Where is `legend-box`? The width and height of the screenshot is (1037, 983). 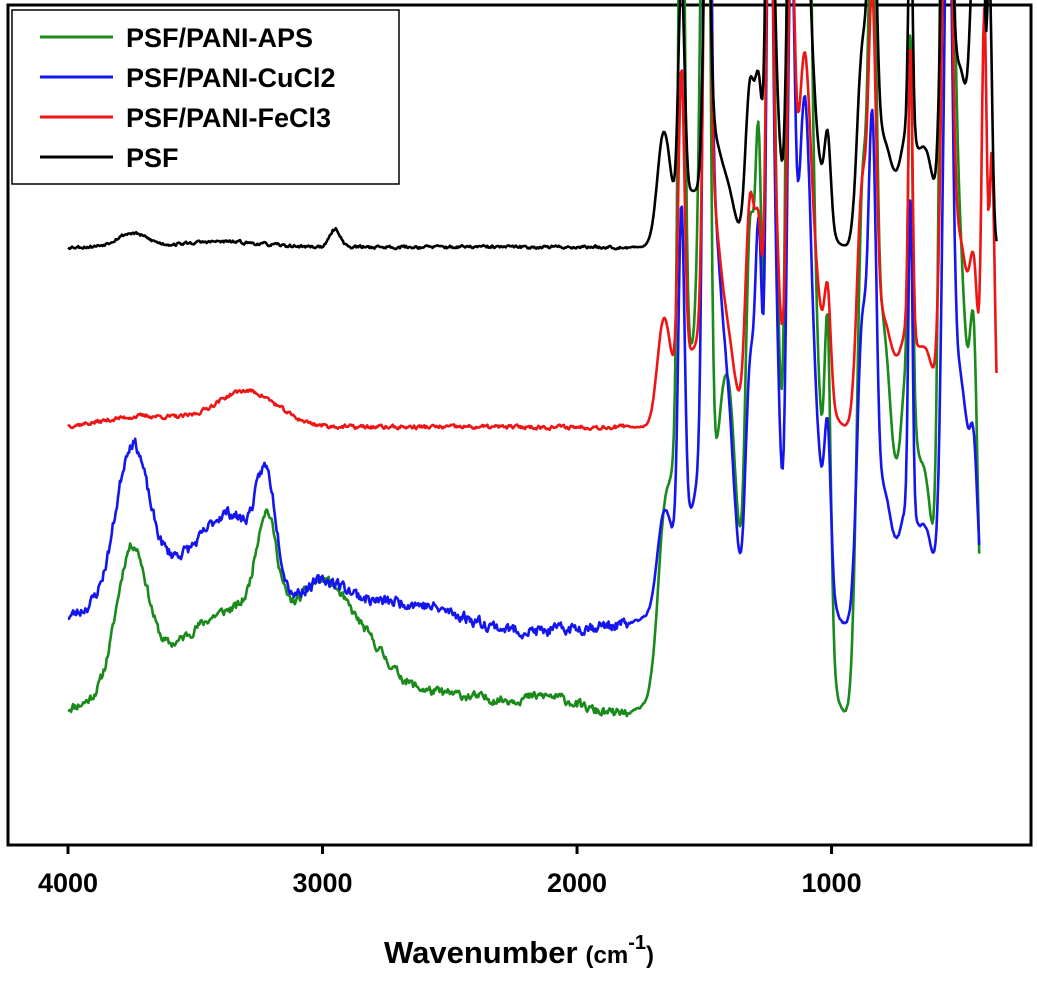
legend-box is located at coordinates (205, 97).